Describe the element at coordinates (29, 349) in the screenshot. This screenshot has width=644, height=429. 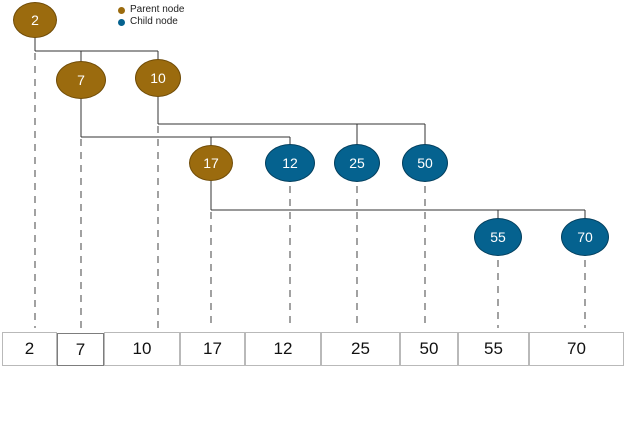
I see `array-cell-2: 2` at that location.